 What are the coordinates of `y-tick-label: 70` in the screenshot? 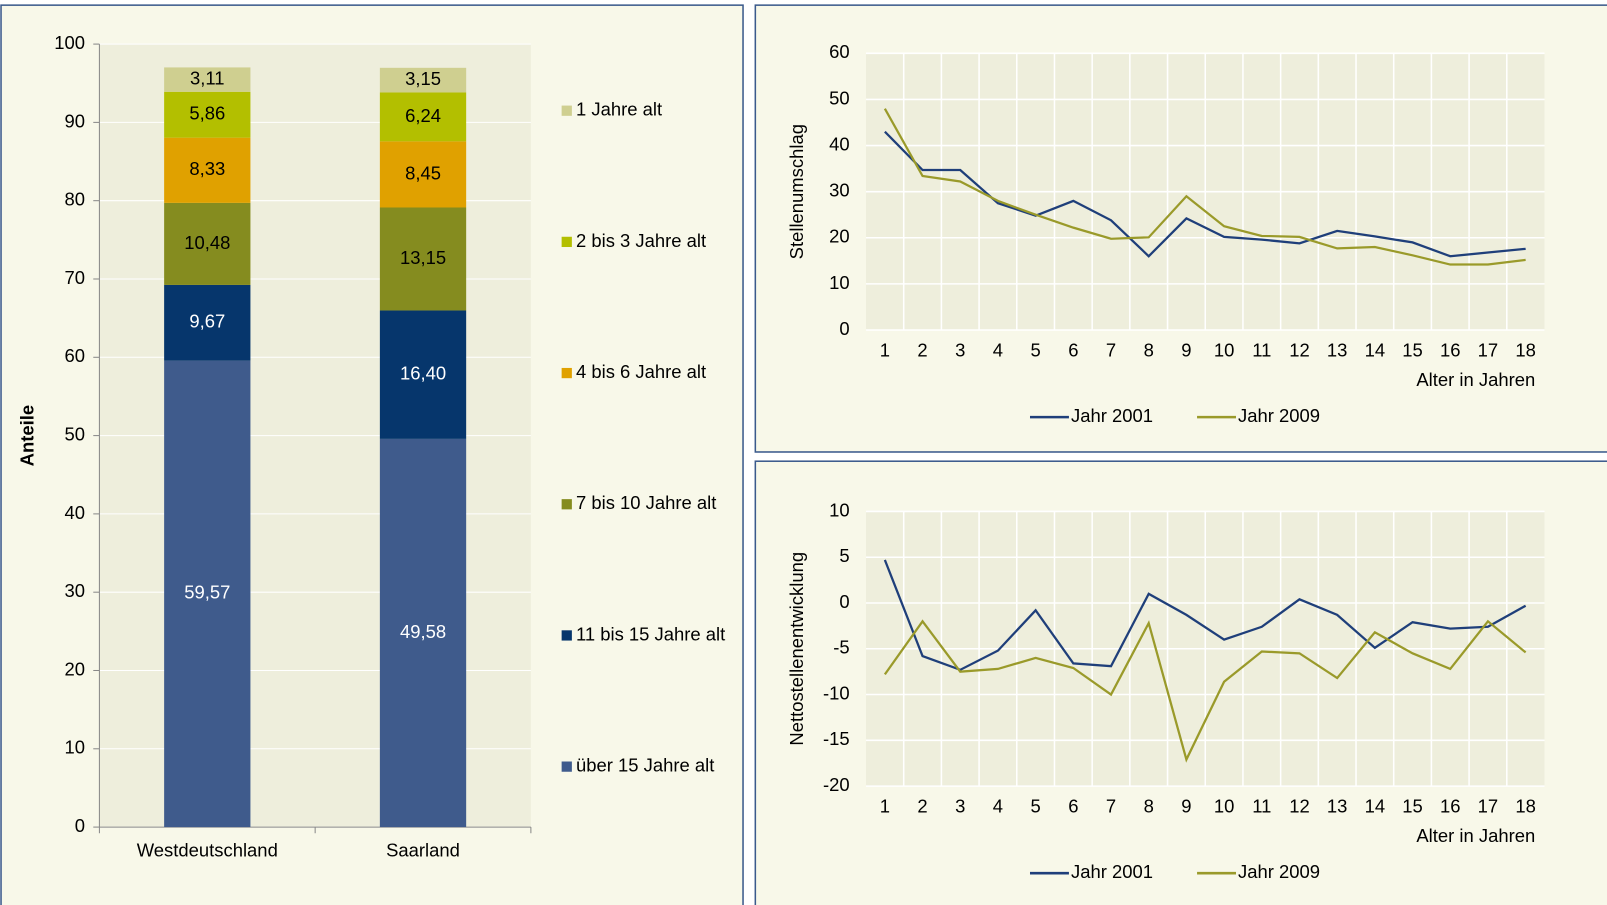 It's located at (75, 277).